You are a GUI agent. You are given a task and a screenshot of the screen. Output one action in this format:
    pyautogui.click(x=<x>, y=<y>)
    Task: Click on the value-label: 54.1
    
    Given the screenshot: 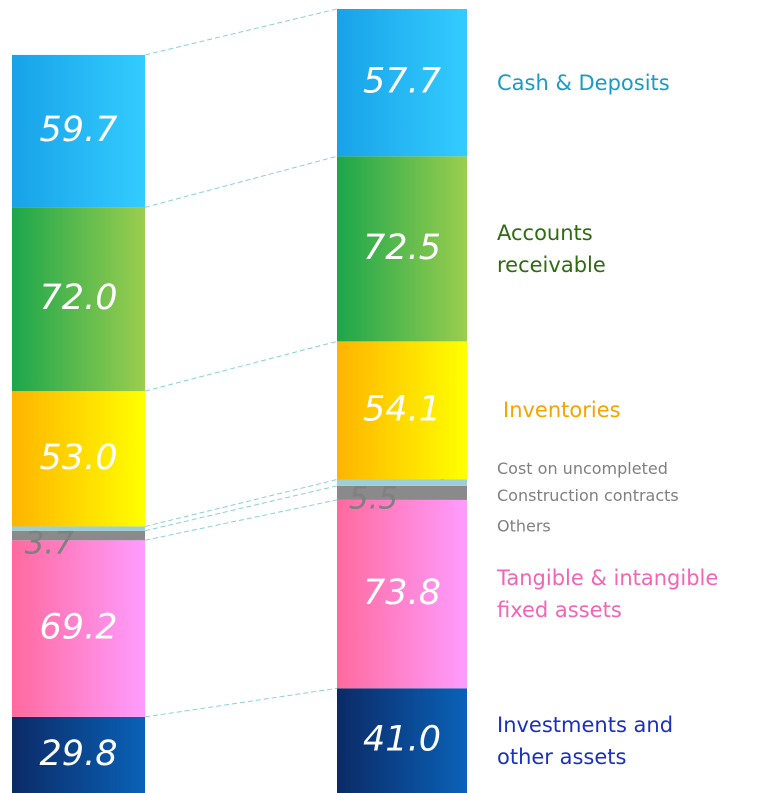 What is the action you would take?
    pyautogui.click(x=402, y=409)
    